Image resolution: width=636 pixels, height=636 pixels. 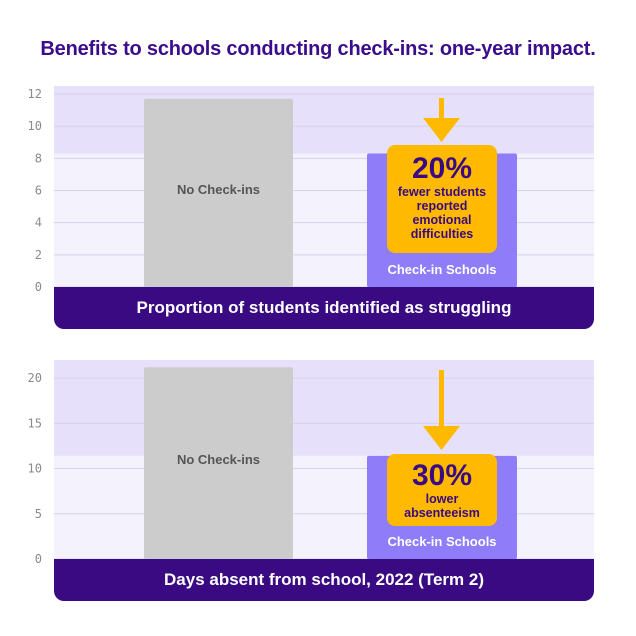 What do you see at coordinates (442, 475) in the screenshot?
I see `callout-value: 30%` at bounding box center [442, 475].